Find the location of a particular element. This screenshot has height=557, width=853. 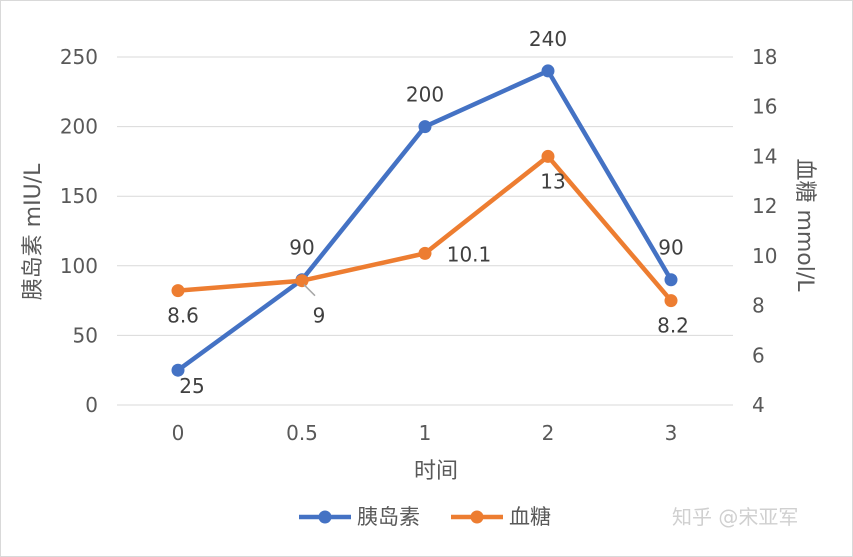

right-tick-label: 10 is located at coordinates (764, 256).